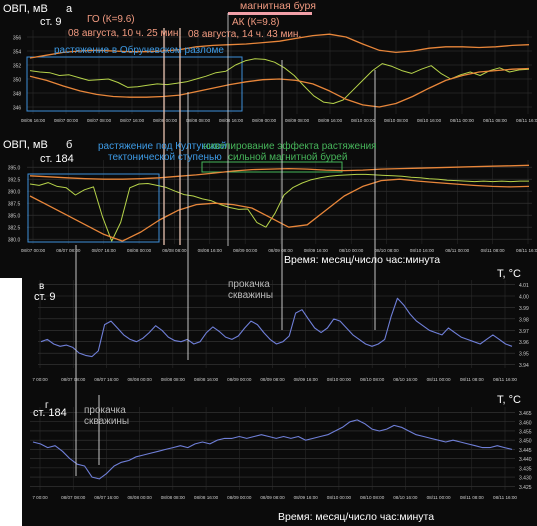  What do you see at coordinates (525, 451) in the screenshot?
I see `y-tick-label: 3.445` at bounding box center [525, 451].